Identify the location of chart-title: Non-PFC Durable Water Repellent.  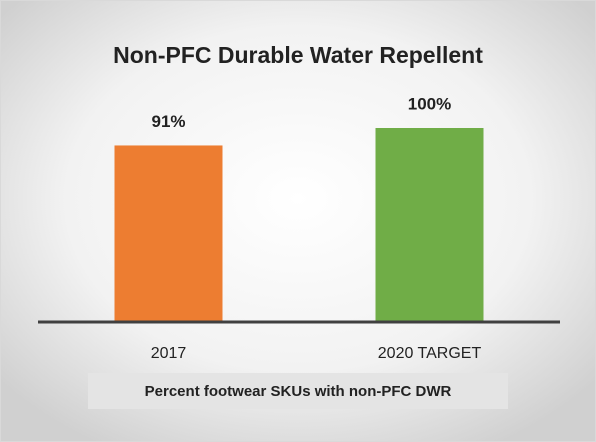
(298, 55).